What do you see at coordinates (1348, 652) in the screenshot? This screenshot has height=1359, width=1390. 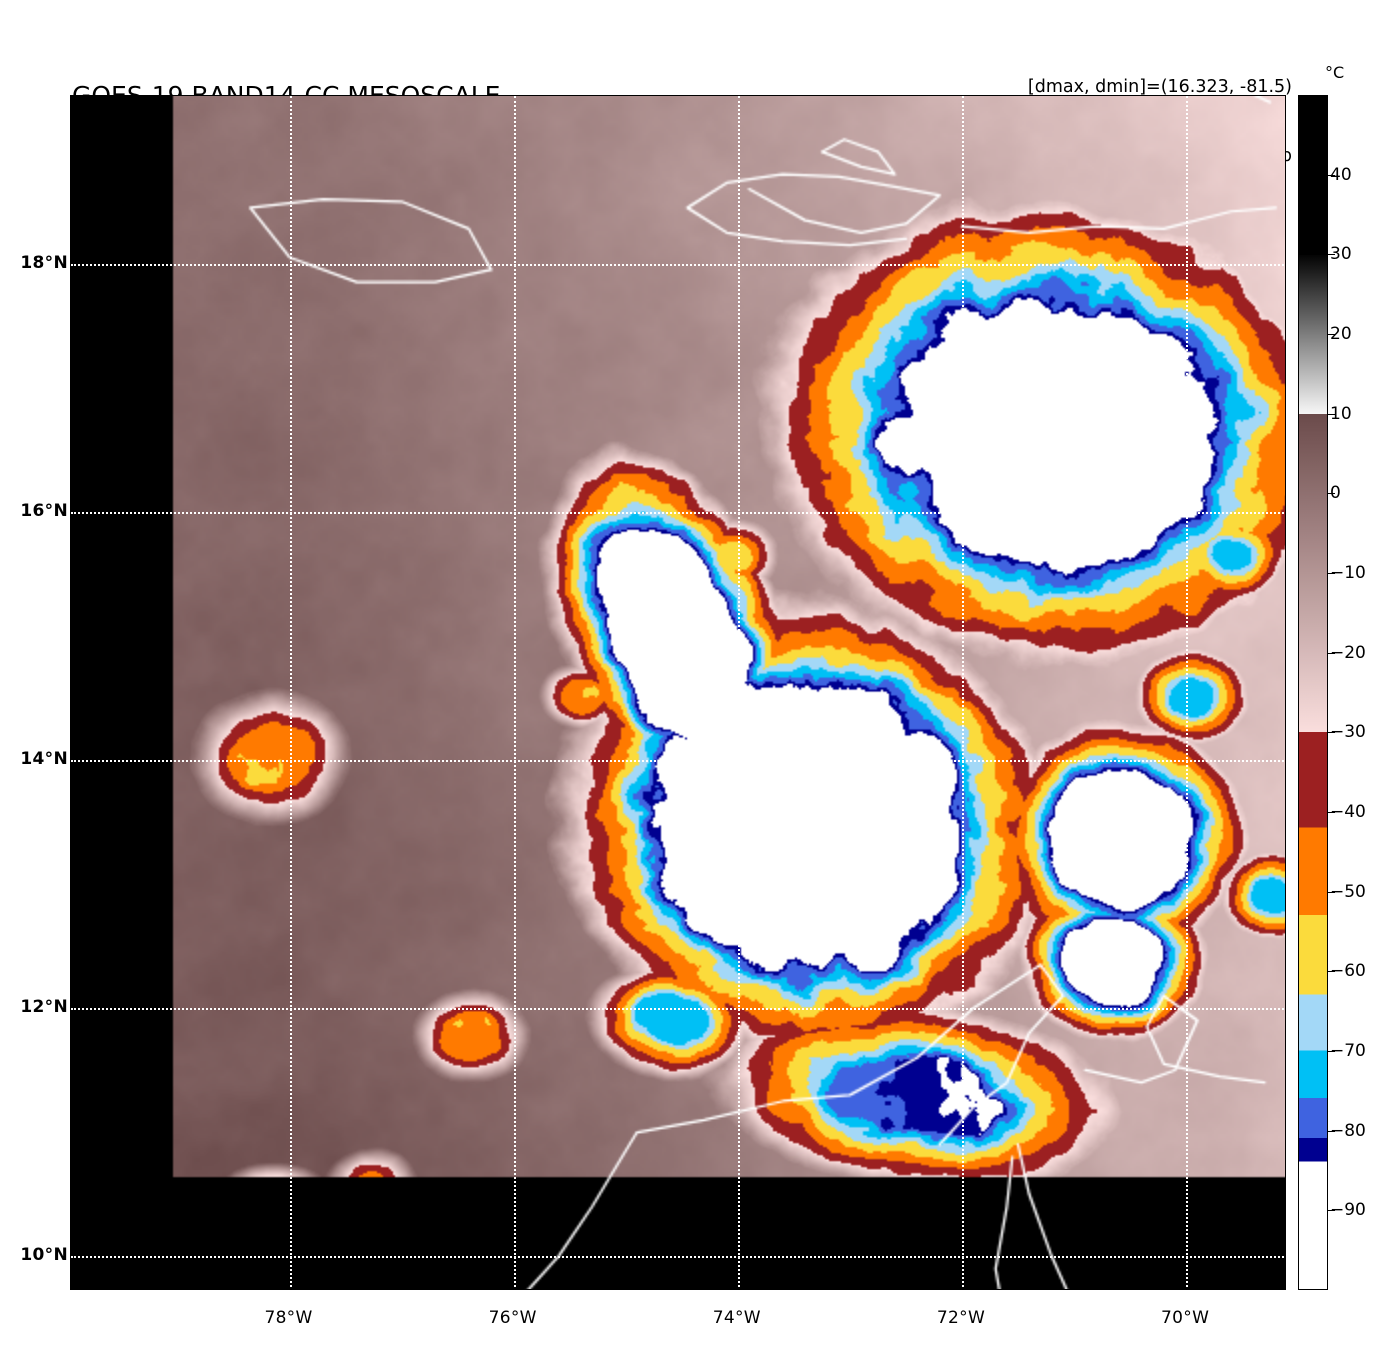 I see `colorbar-tick-label: −20` at bounding box center [1348, 652].